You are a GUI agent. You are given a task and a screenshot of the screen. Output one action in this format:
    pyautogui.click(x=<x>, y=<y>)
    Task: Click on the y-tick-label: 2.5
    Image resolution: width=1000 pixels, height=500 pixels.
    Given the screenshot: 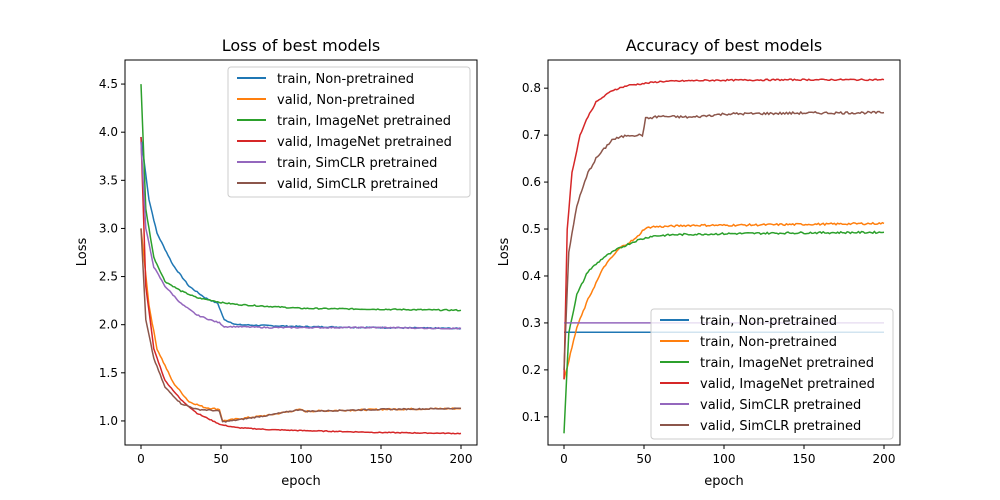 What is the action you would take?
    pyautogui.click(x=108, y=277)
    